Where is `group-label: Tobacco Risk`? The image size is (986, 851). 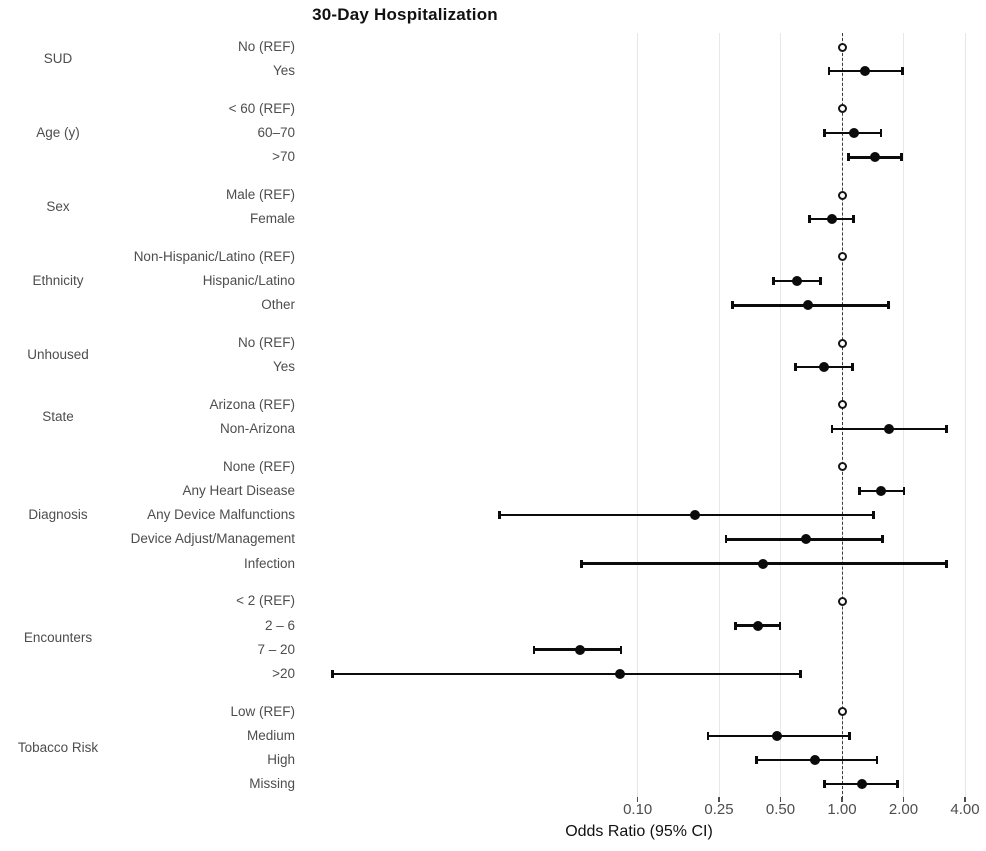 group-label: Tobacco Risk is located at coordinates (58, 747).